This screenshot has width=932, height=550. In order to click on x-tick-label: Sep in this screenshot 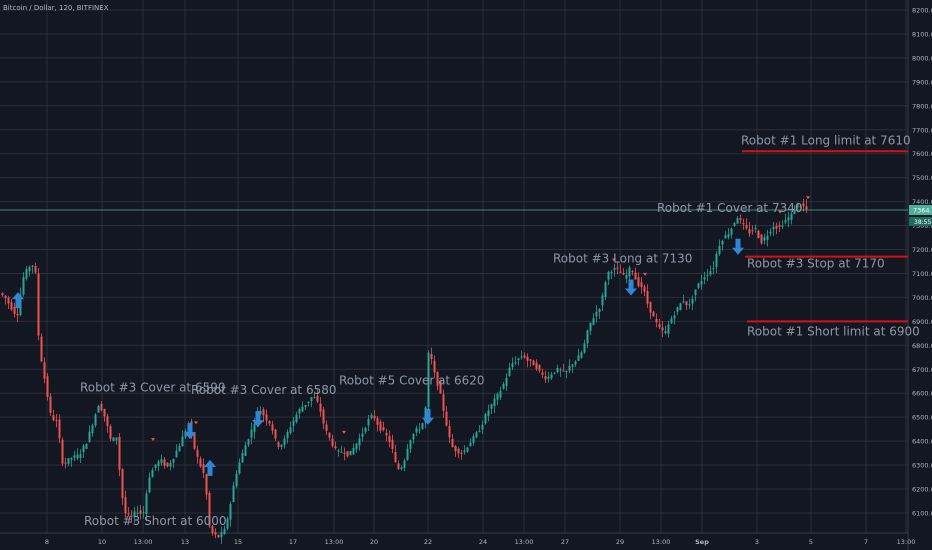, I will do `click(702, 542)`.